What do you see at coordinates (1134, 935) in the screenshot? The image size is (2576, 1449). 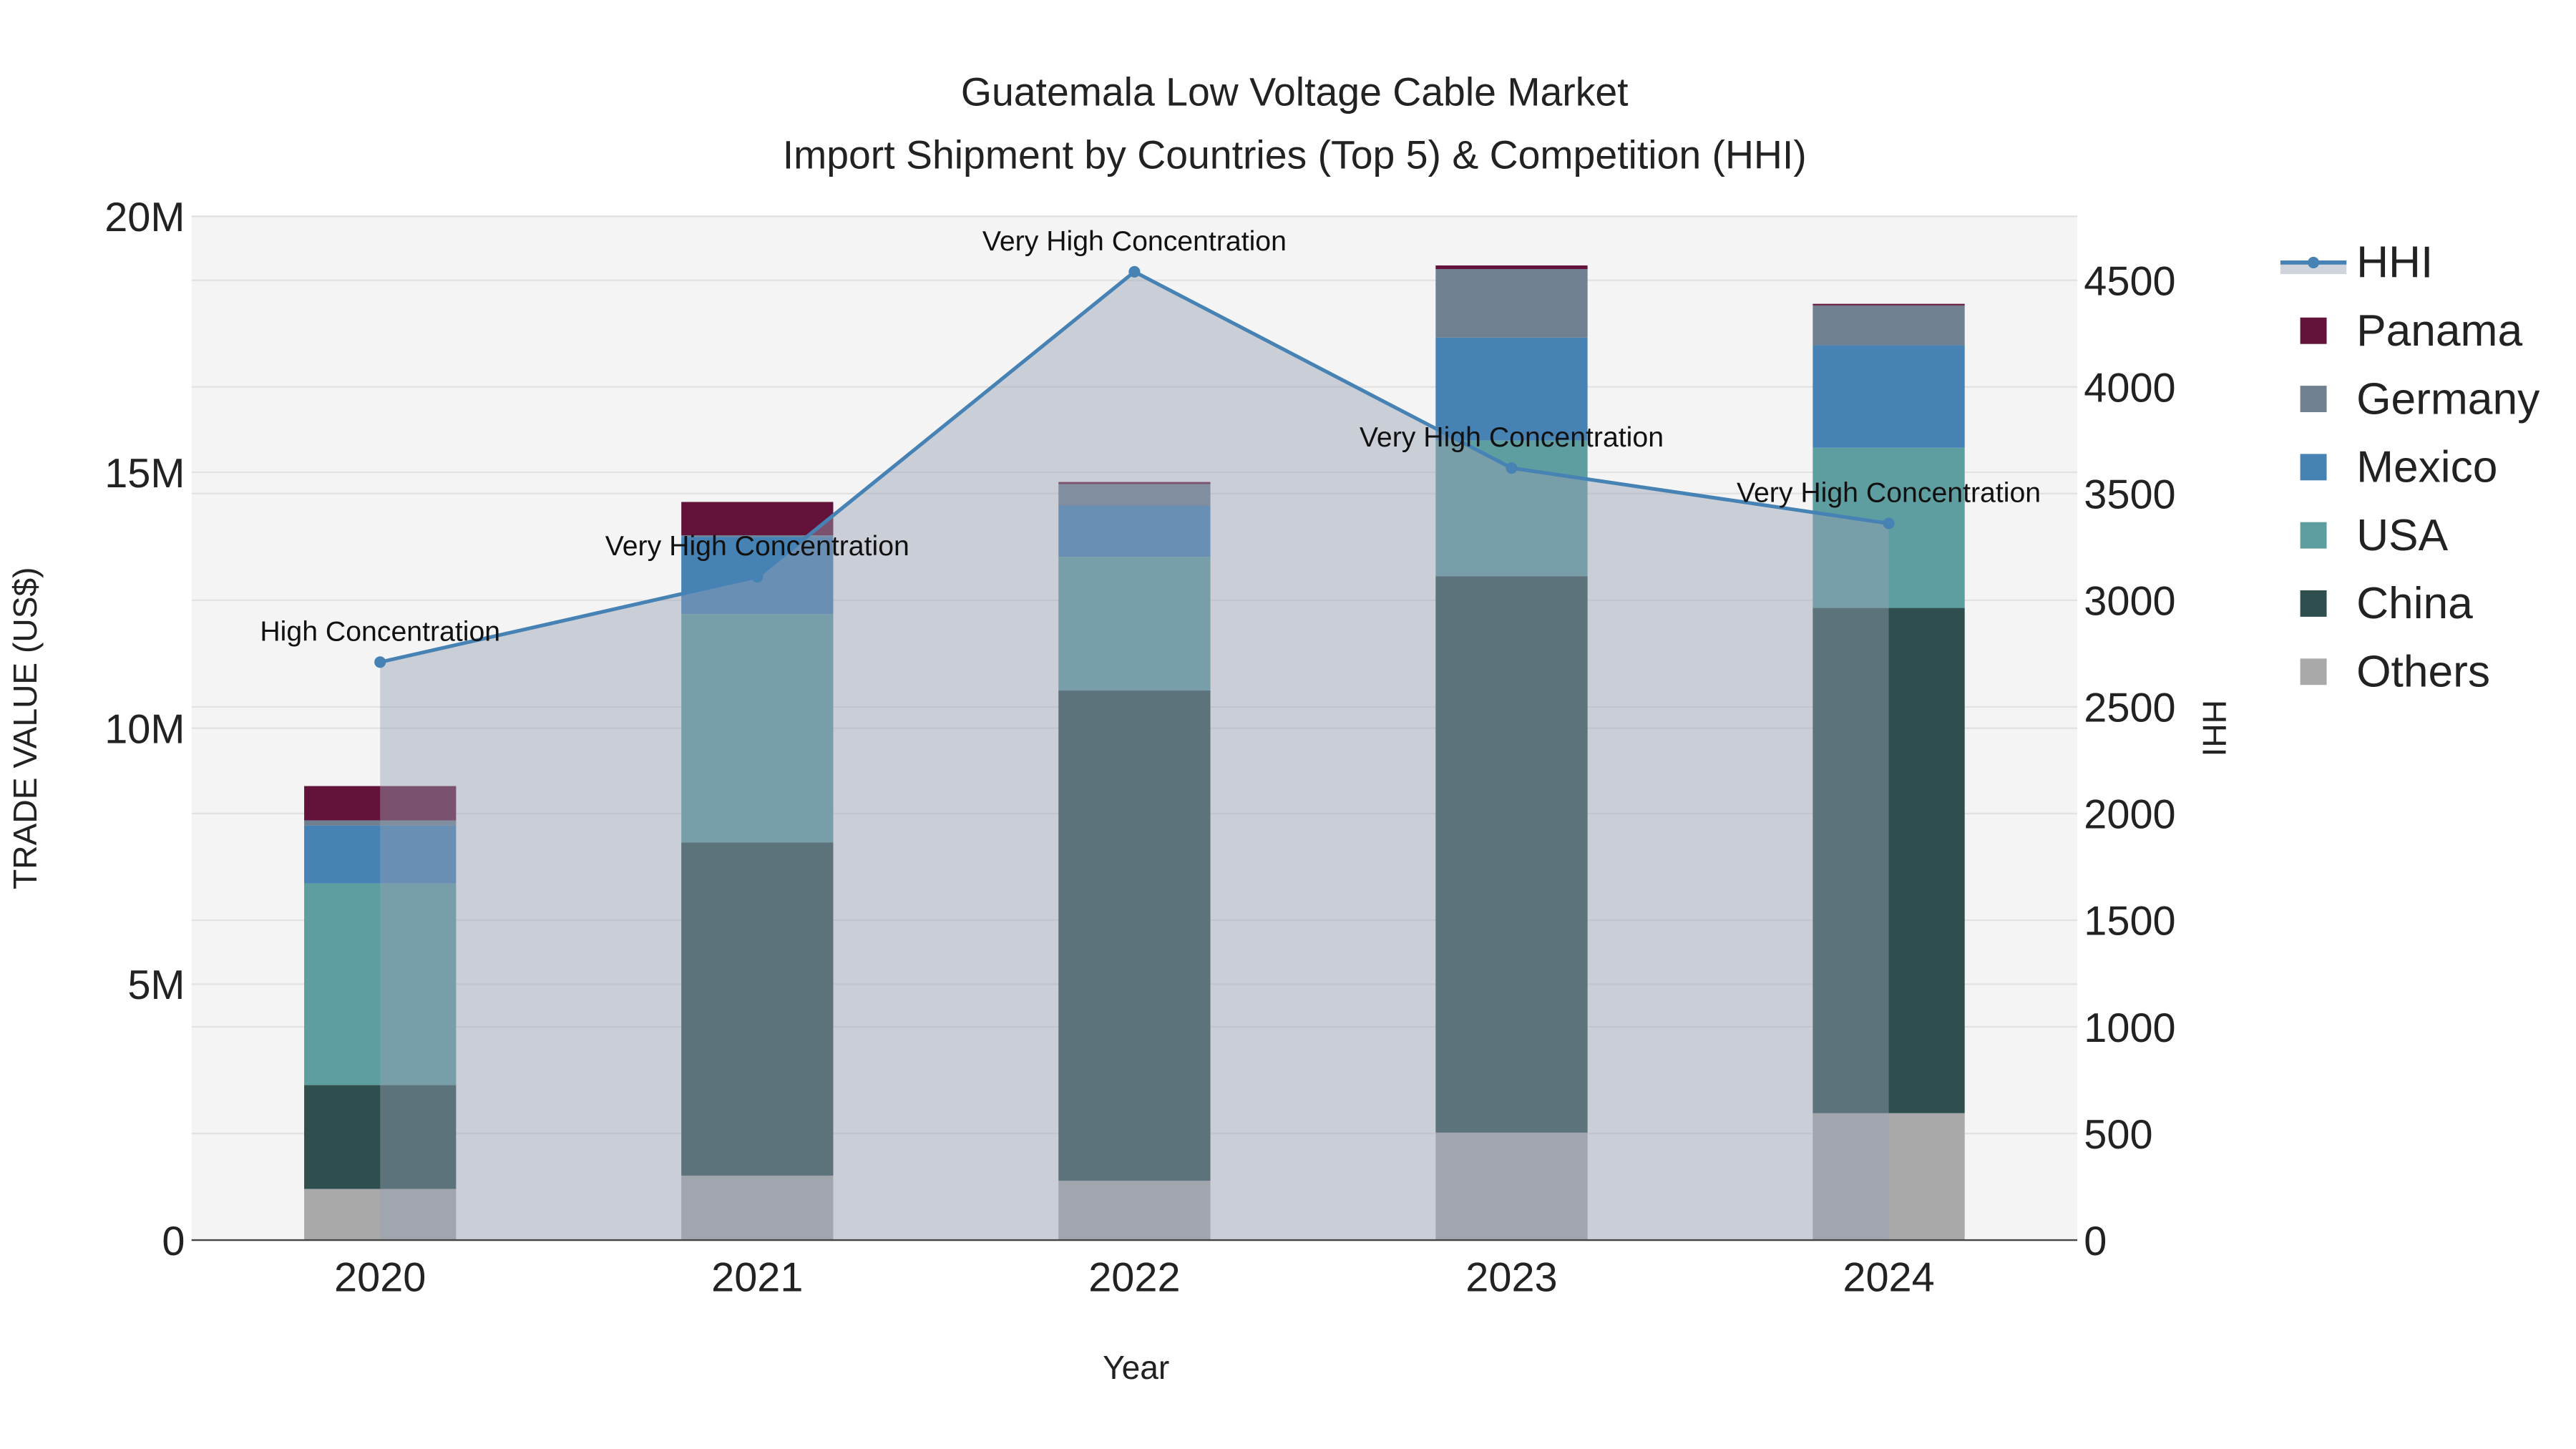 I see `bar-china-2022` at bounding box center [1134, 935].